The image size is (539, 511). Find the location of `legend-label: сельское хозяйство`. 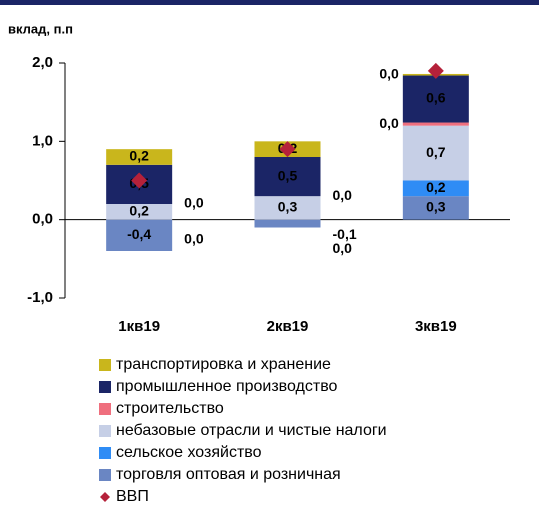

legend-label: сельское хозяйство is located at coordinates (189, 452).